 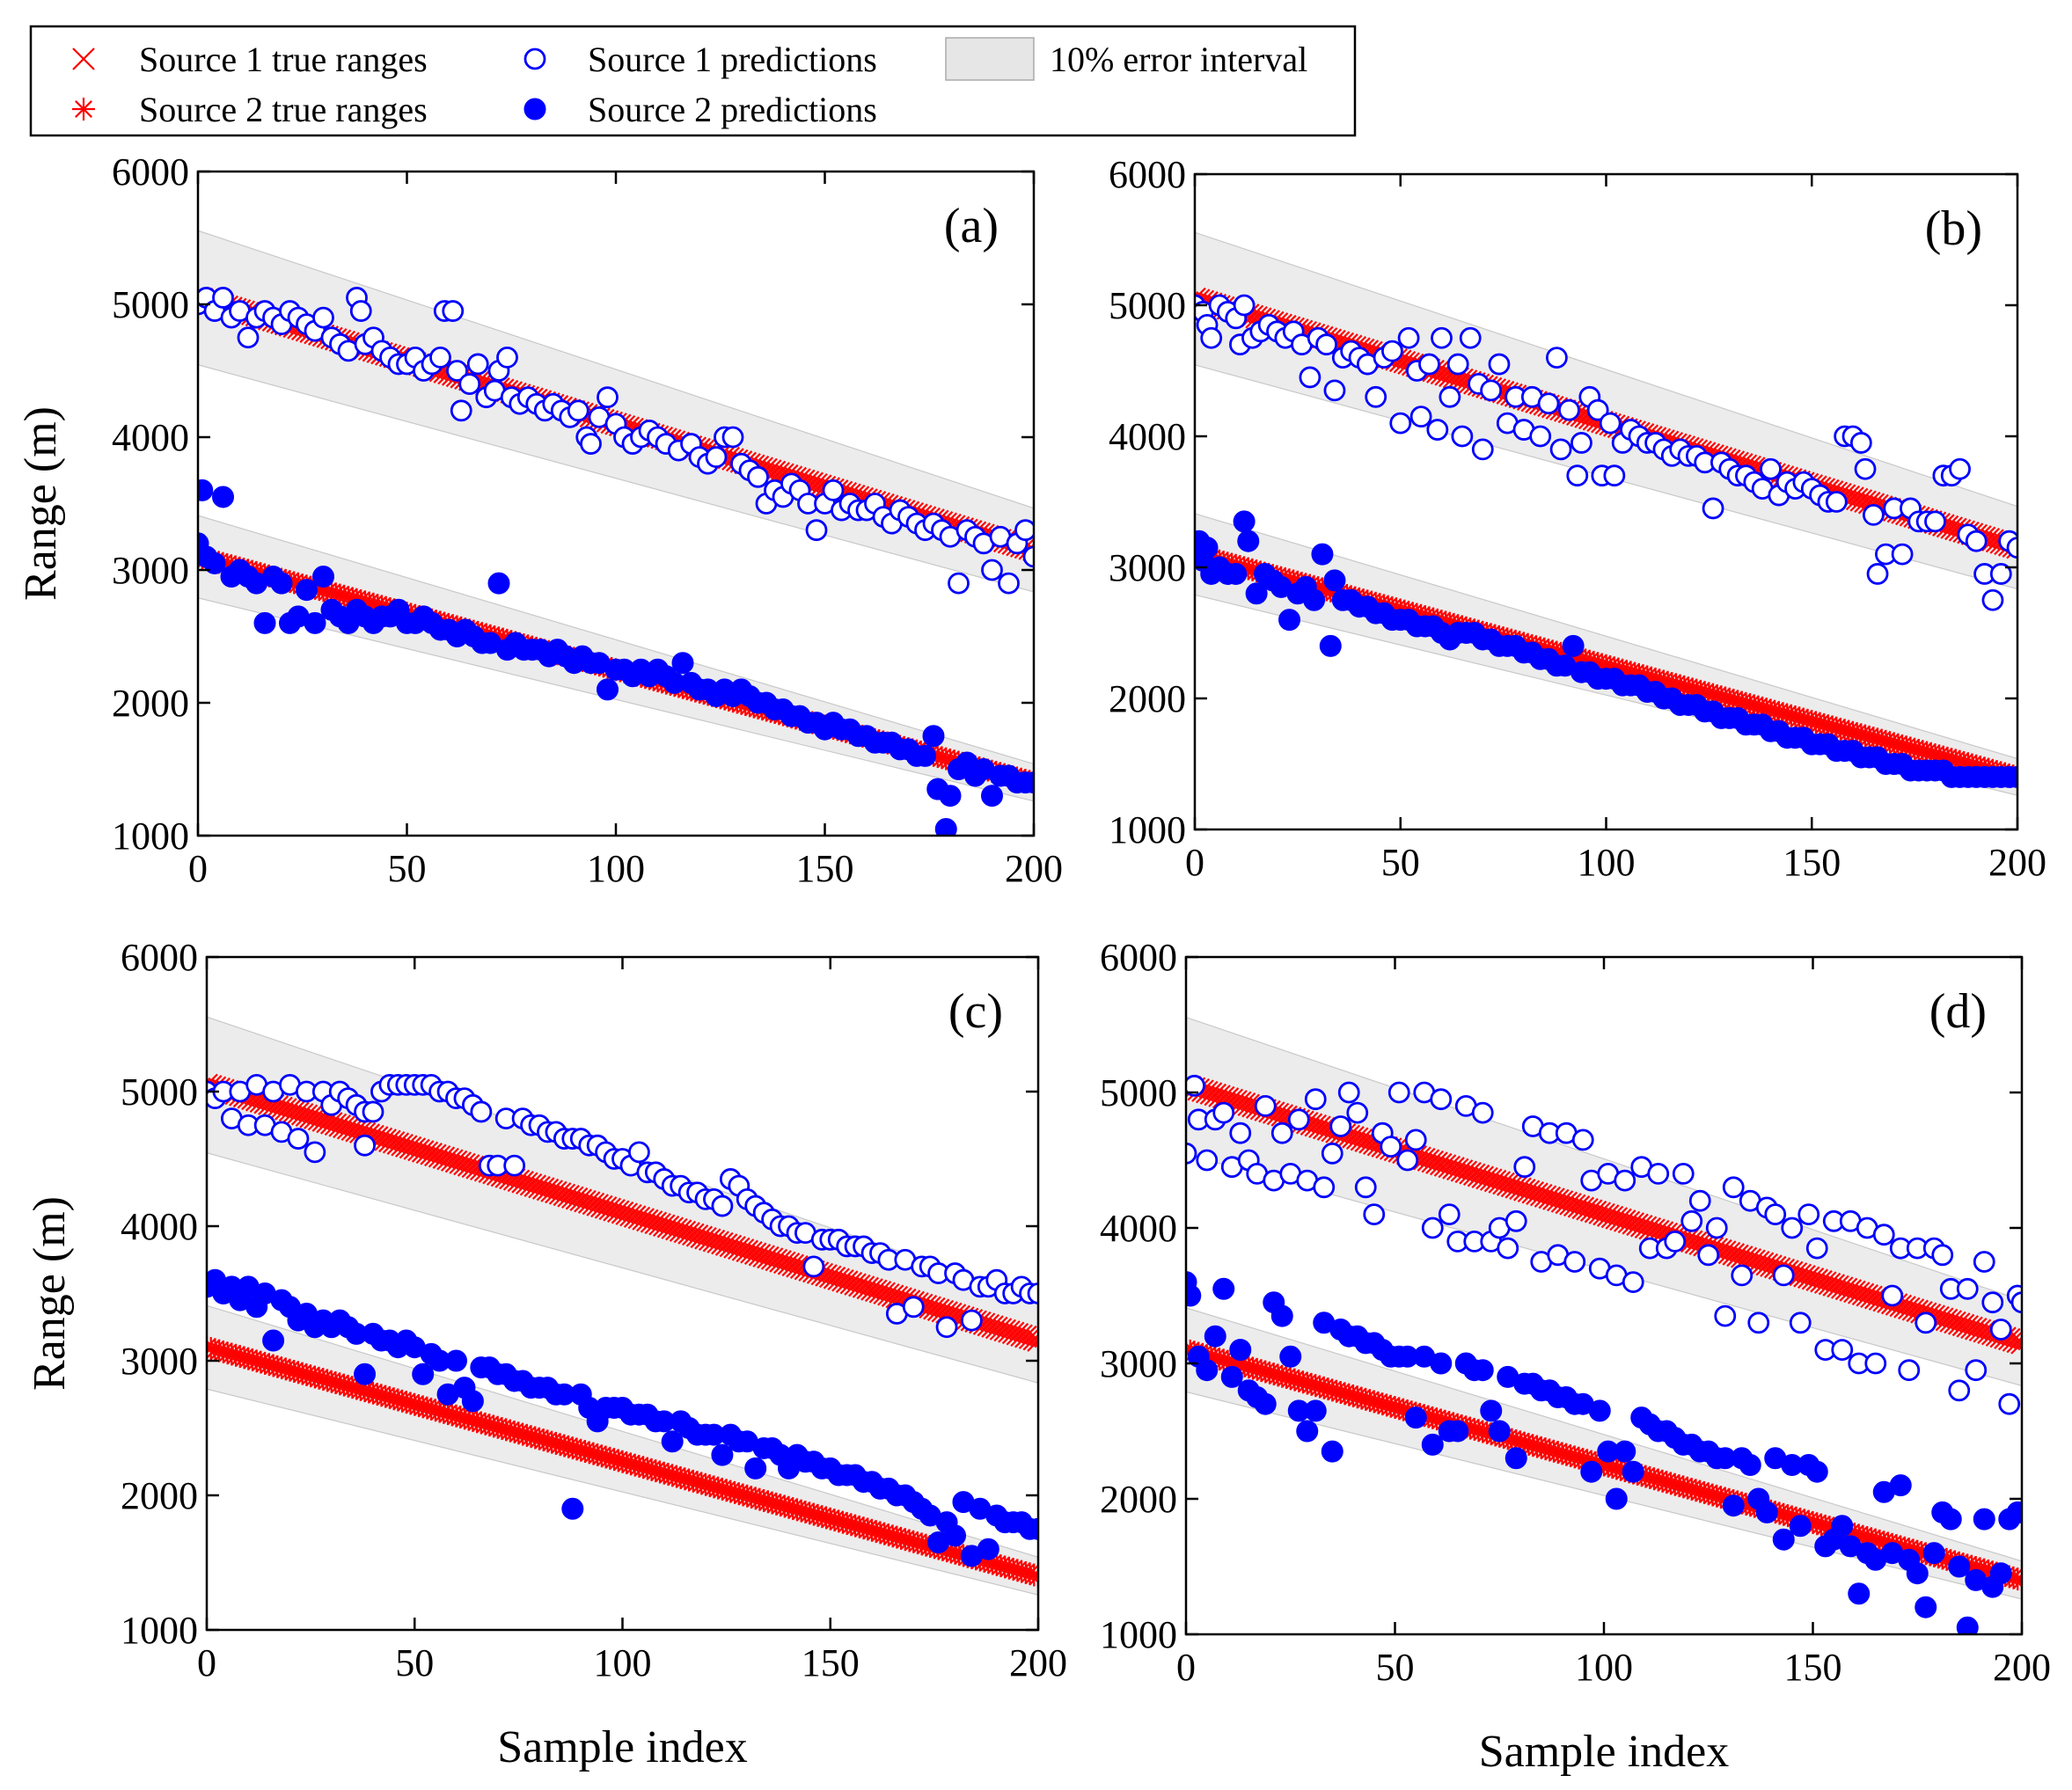 What do you see at coordinates (150, 437) in the screenshot?
I see `y-tick-label: 4000` at bounding box center [150, 437].